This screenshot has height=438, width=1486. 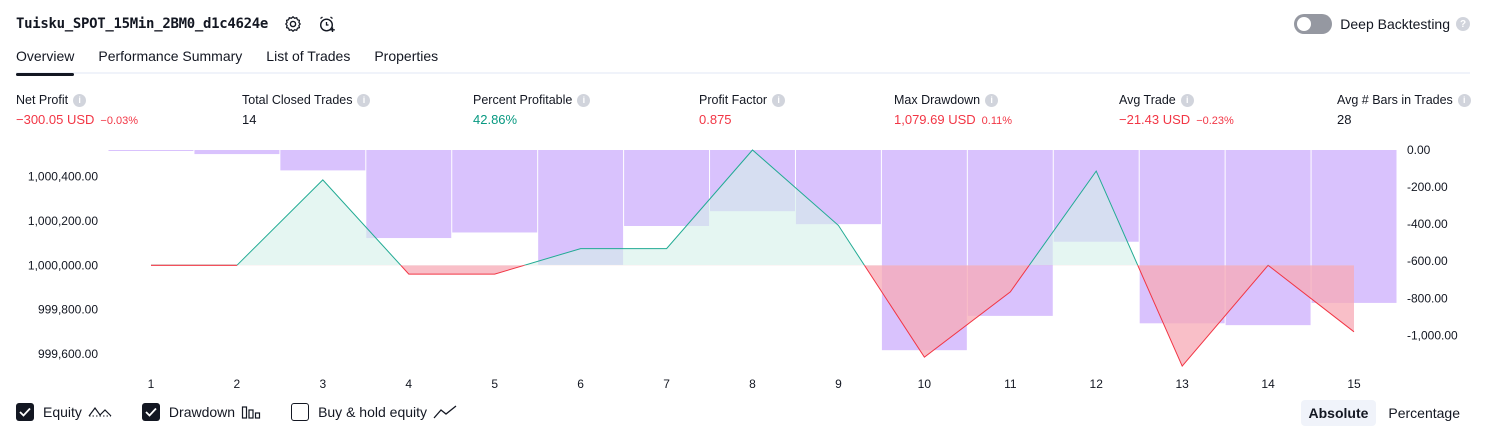 I want to click on metric-label: Max Drawdown, so click(x=937, y=100).